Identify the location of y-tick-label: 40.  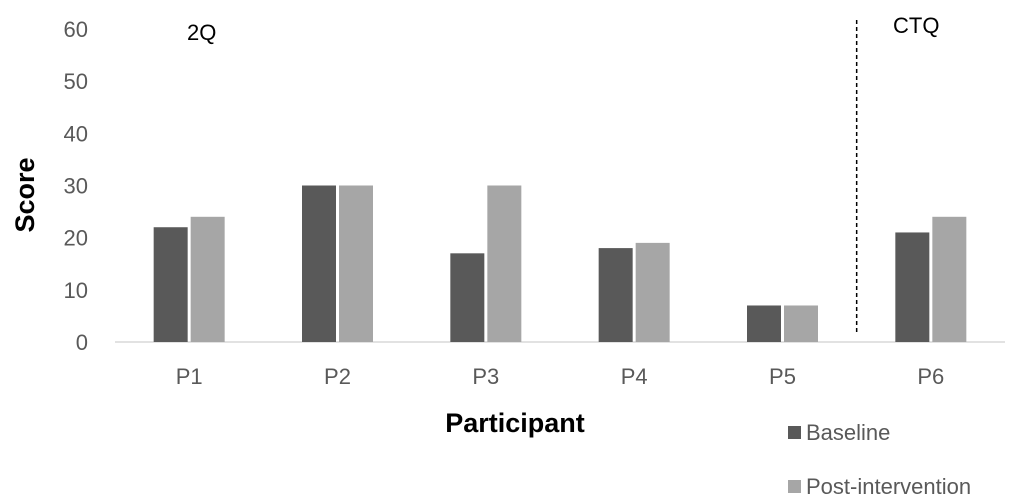
(76, 133).